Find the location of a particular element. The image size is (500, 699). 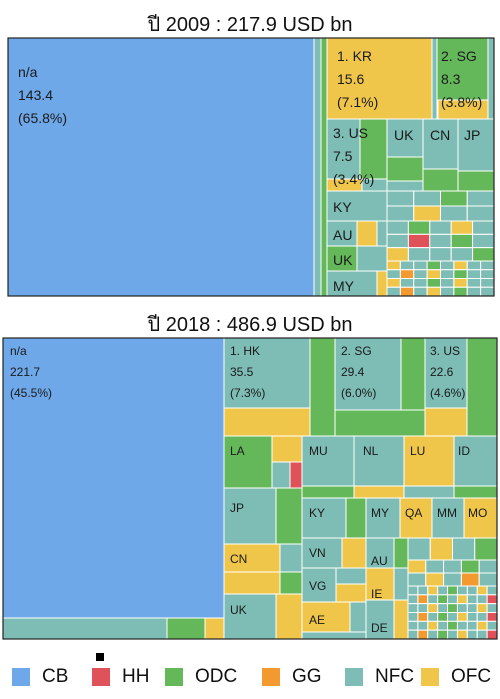

cell-cn-2009 is located at coordinates (440, 144).